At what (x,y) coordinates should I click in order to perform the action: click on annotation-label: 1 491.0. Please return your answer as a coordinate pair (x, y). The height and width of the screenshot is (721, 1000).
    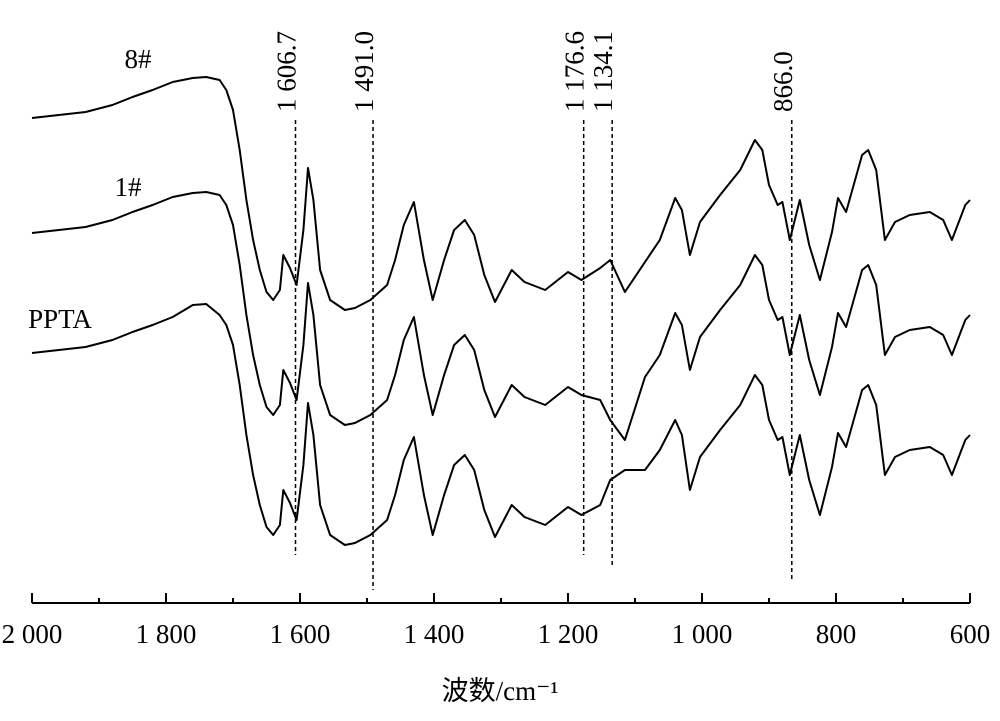
    Looking at the image, I should click on (364, 71).